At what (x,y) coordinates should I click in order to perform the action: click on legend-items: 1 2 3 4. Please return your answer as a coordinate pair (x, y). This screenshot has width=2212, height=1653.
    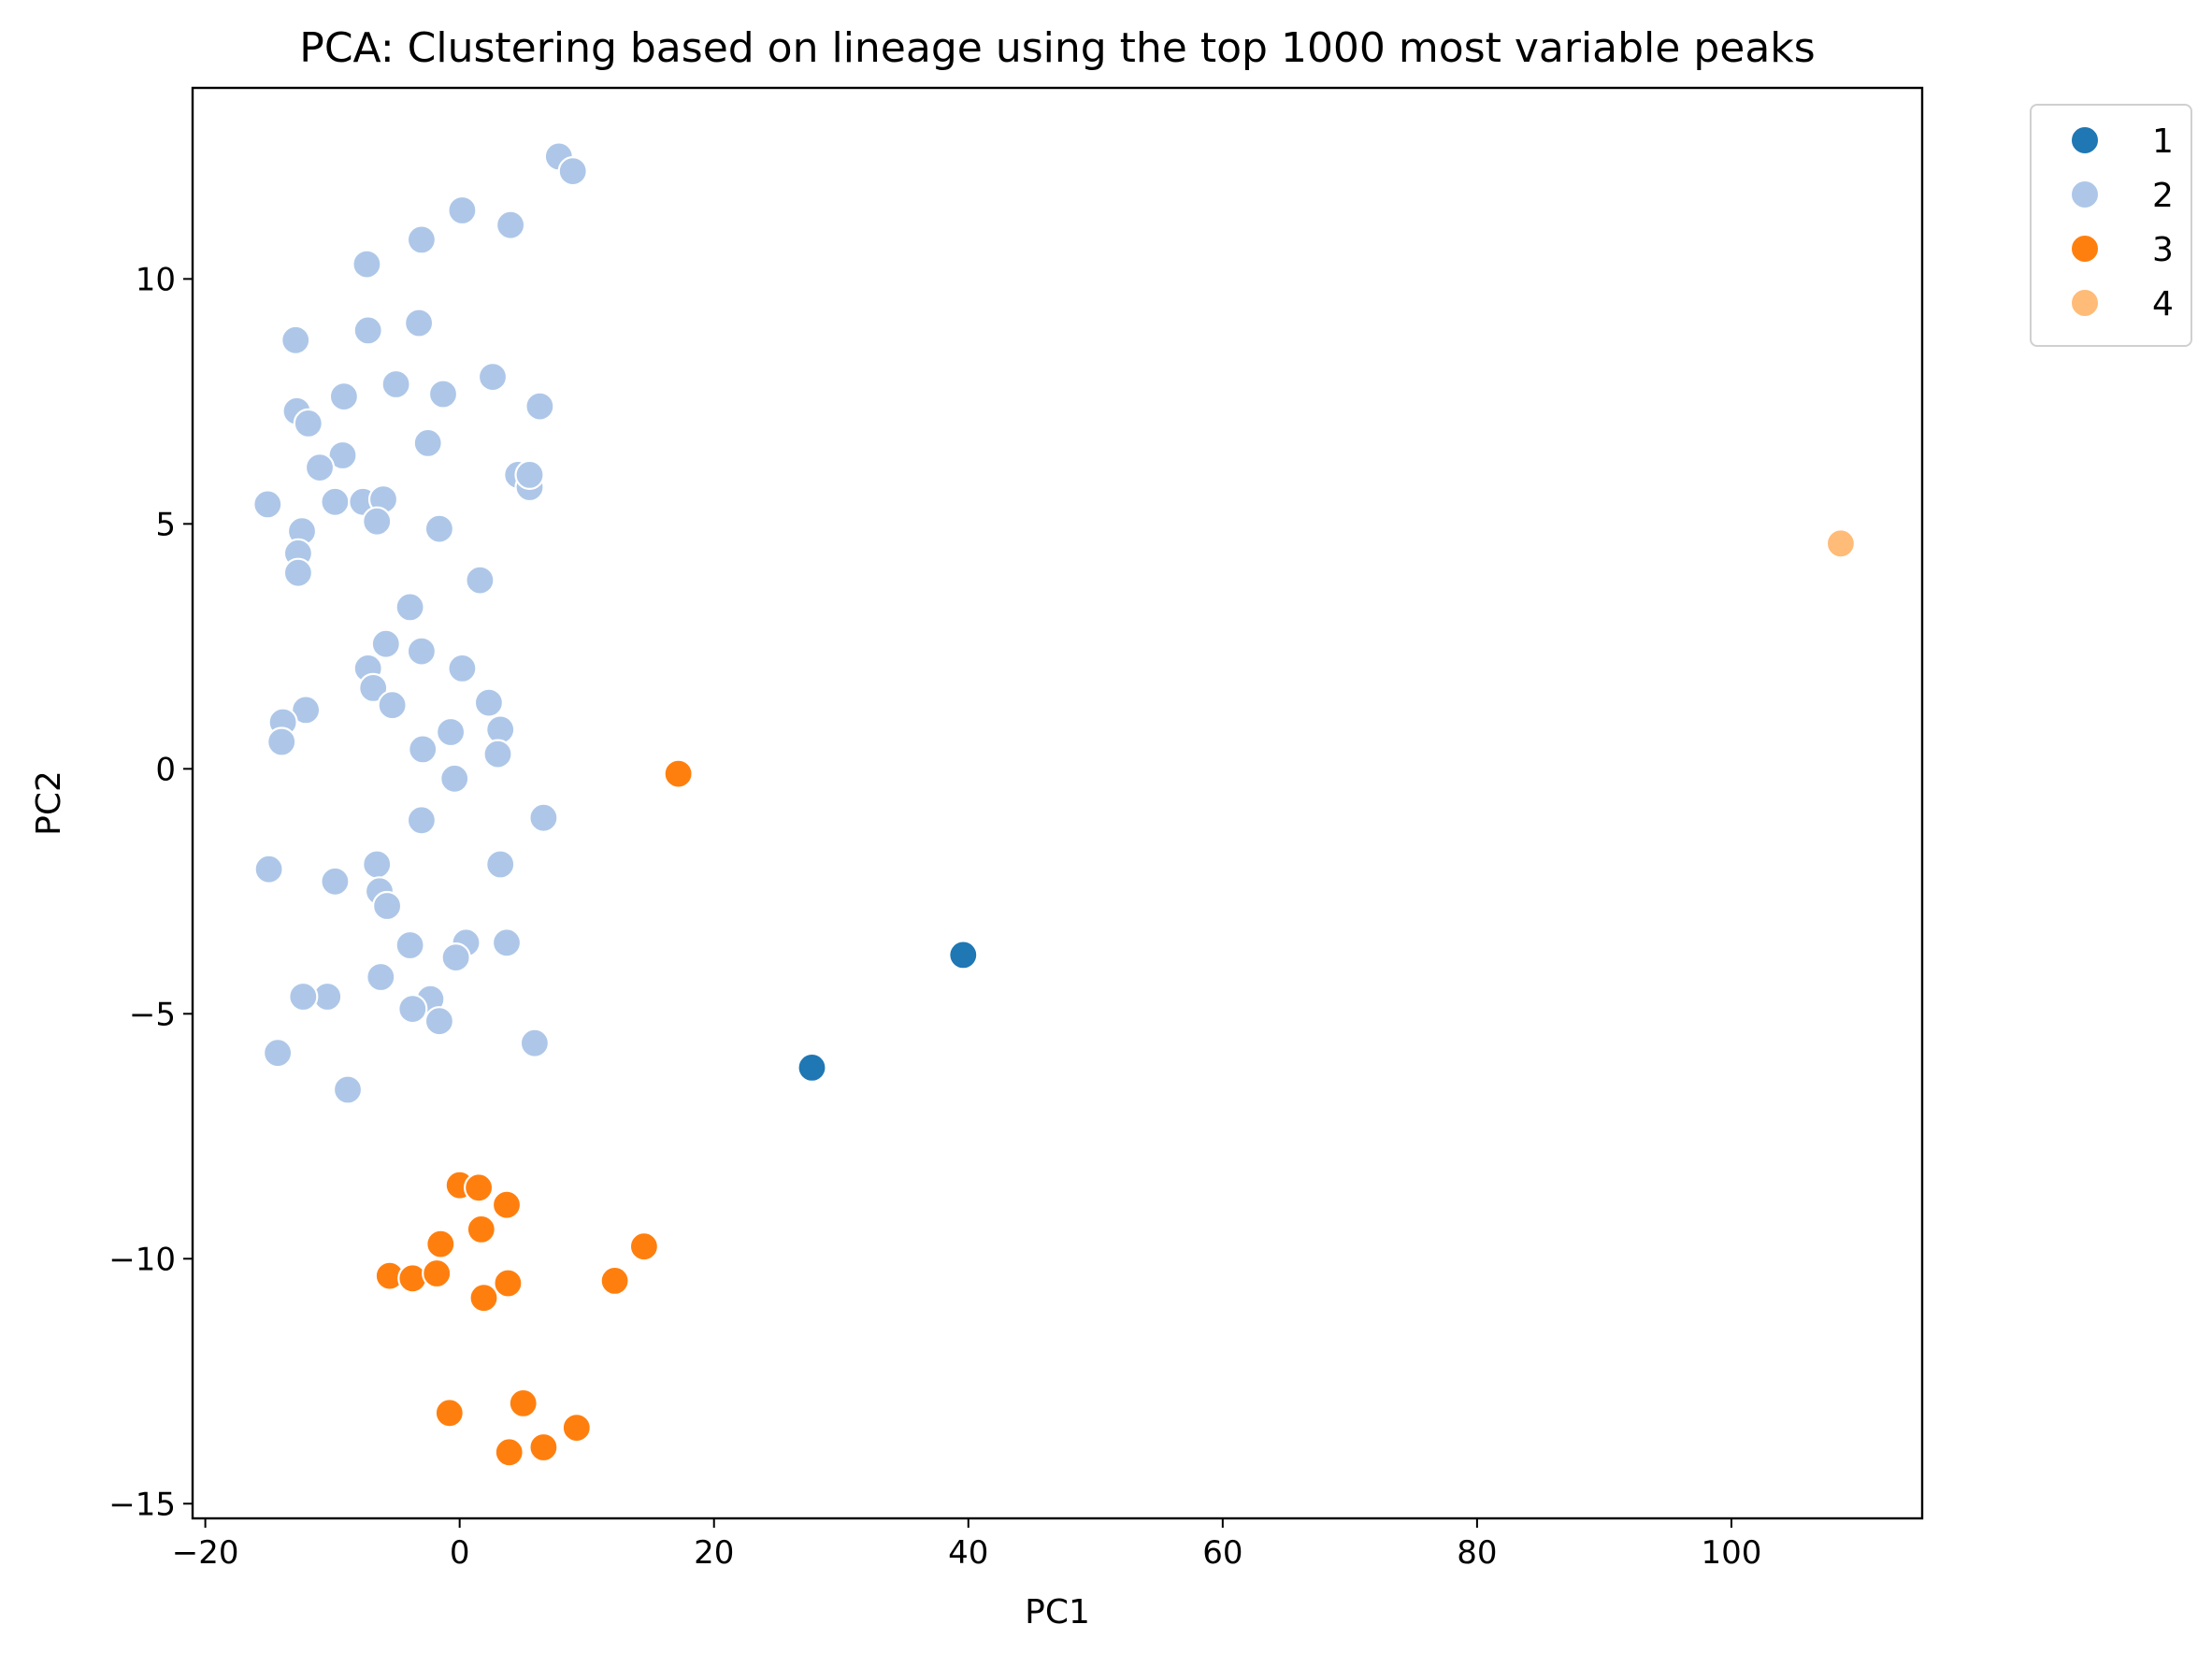
    Looking at the image, I should click on (2122, 222).